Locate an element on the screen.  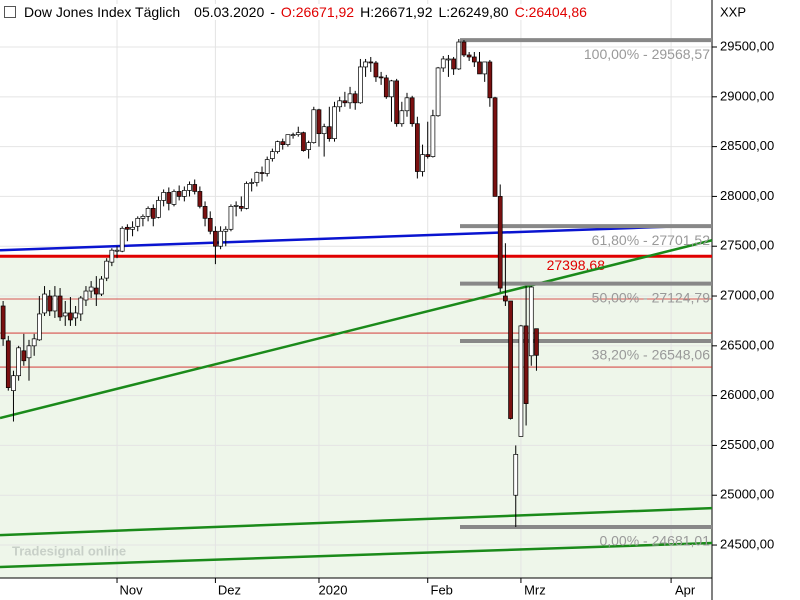
watermark: Tradesignal online is located at coordinates (69, 550).